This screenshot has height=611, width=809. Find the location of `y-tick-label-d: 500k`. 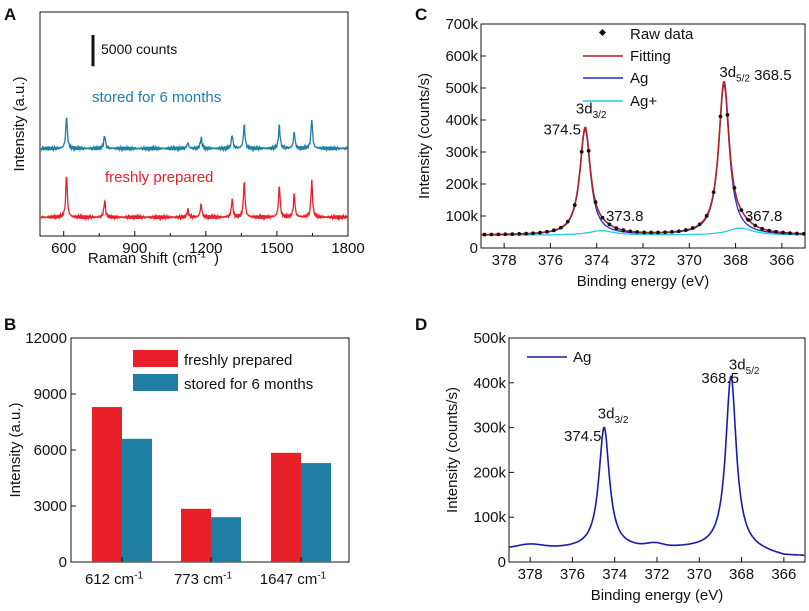

y-tick-label-d: 500k is located at coordinates (489, 338).